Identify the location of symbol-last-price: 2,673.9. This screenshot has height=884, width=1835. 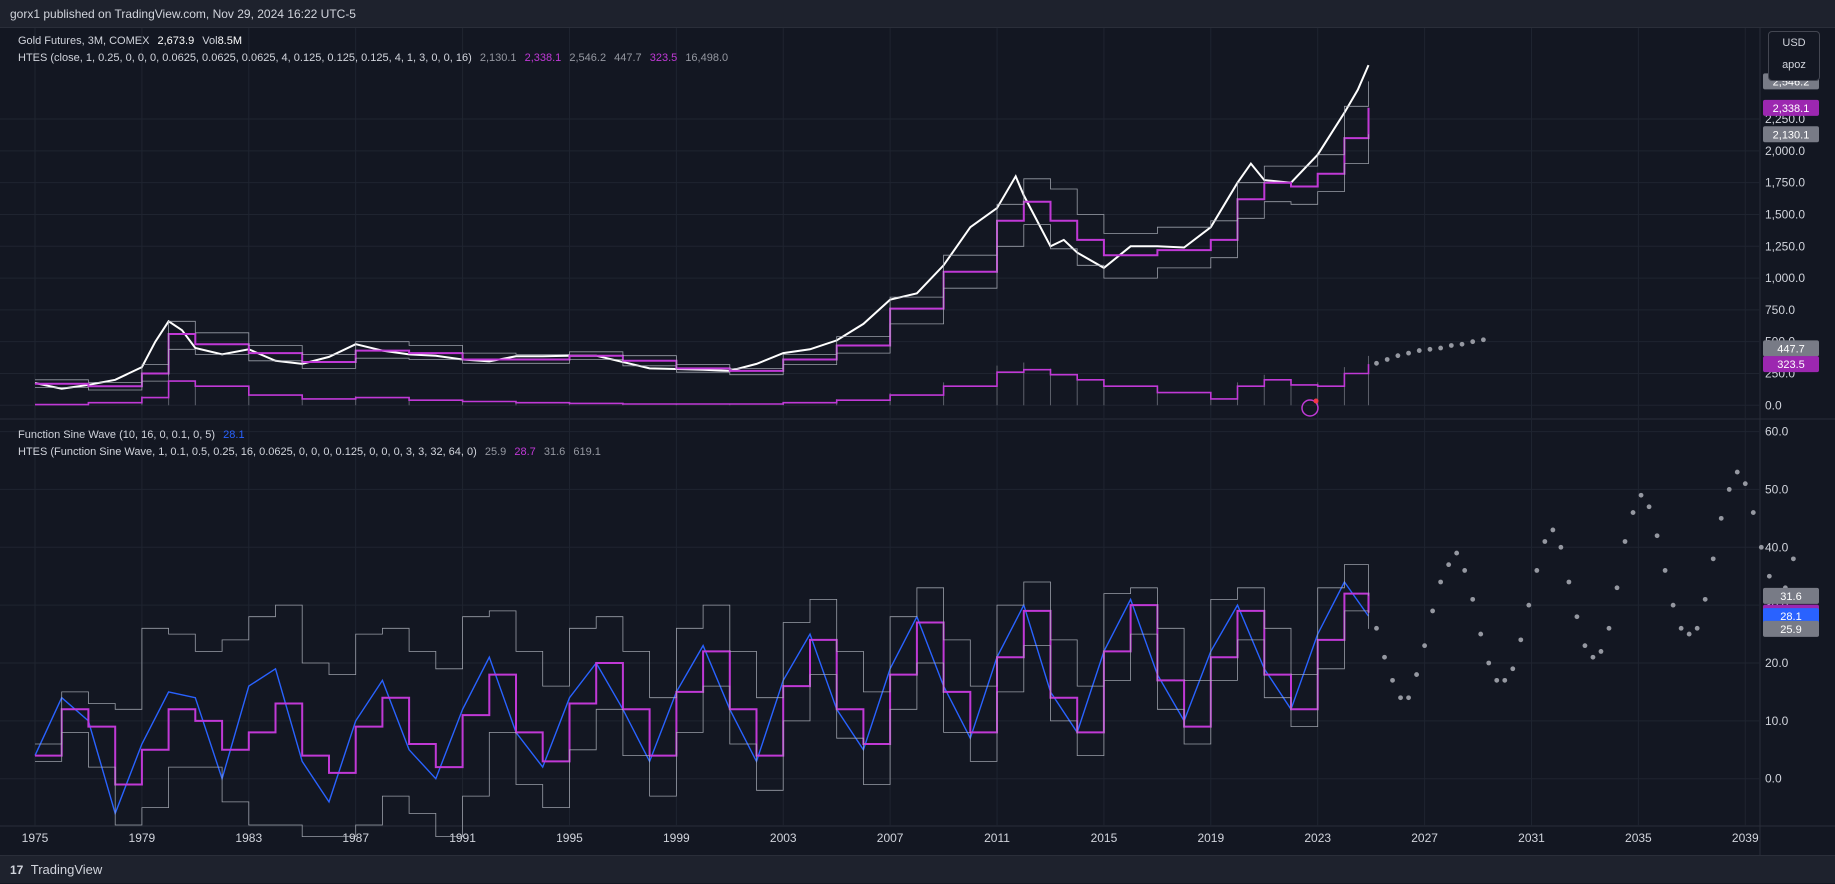
(176, 41).